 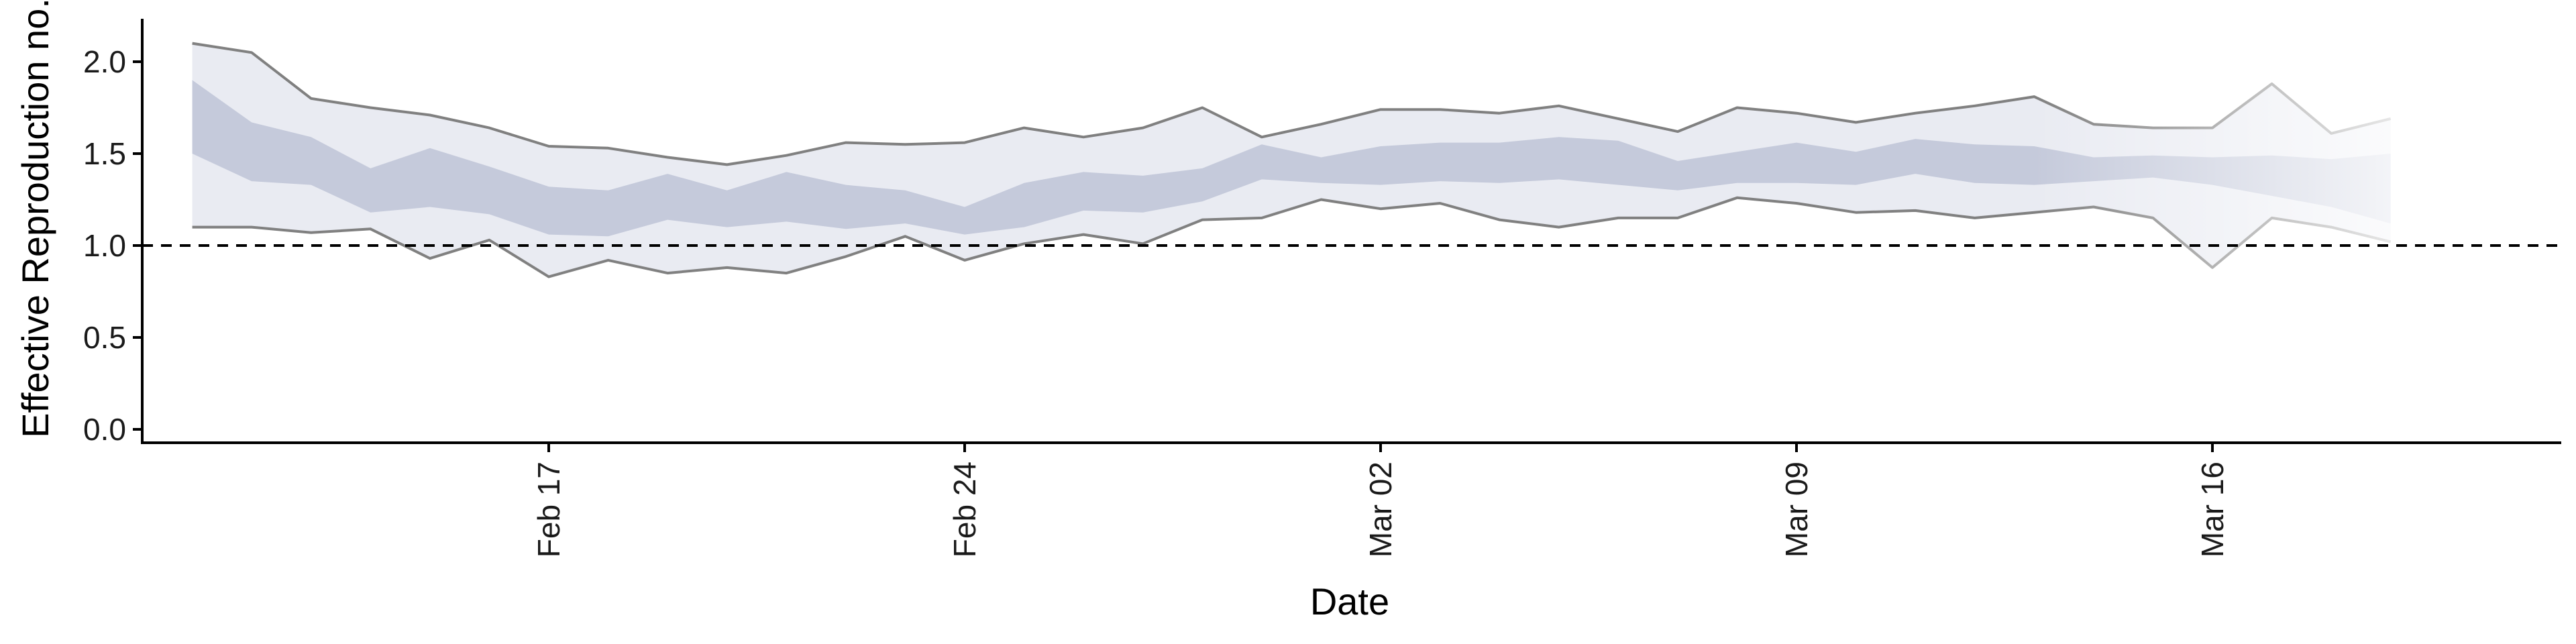 I want to click on y-tick-label: 1.5, so click(x=104, y=153).